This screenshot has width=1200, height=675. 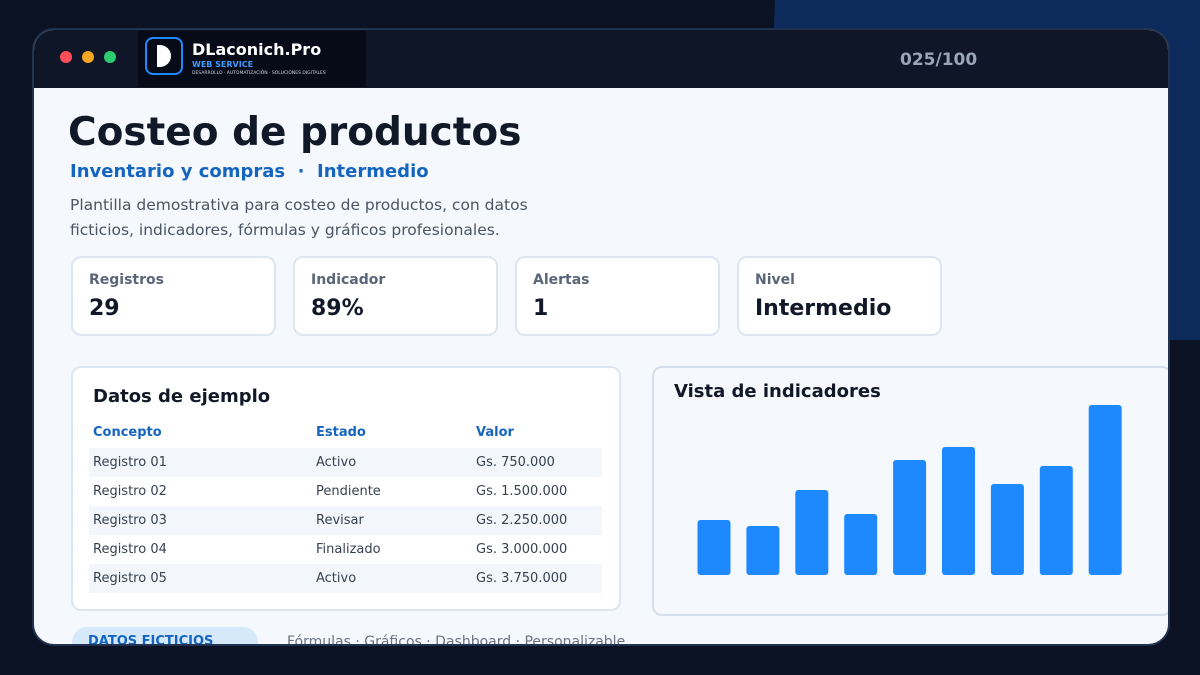 I want to click on table-cell: Finalizado, so click(x=348, y=549).